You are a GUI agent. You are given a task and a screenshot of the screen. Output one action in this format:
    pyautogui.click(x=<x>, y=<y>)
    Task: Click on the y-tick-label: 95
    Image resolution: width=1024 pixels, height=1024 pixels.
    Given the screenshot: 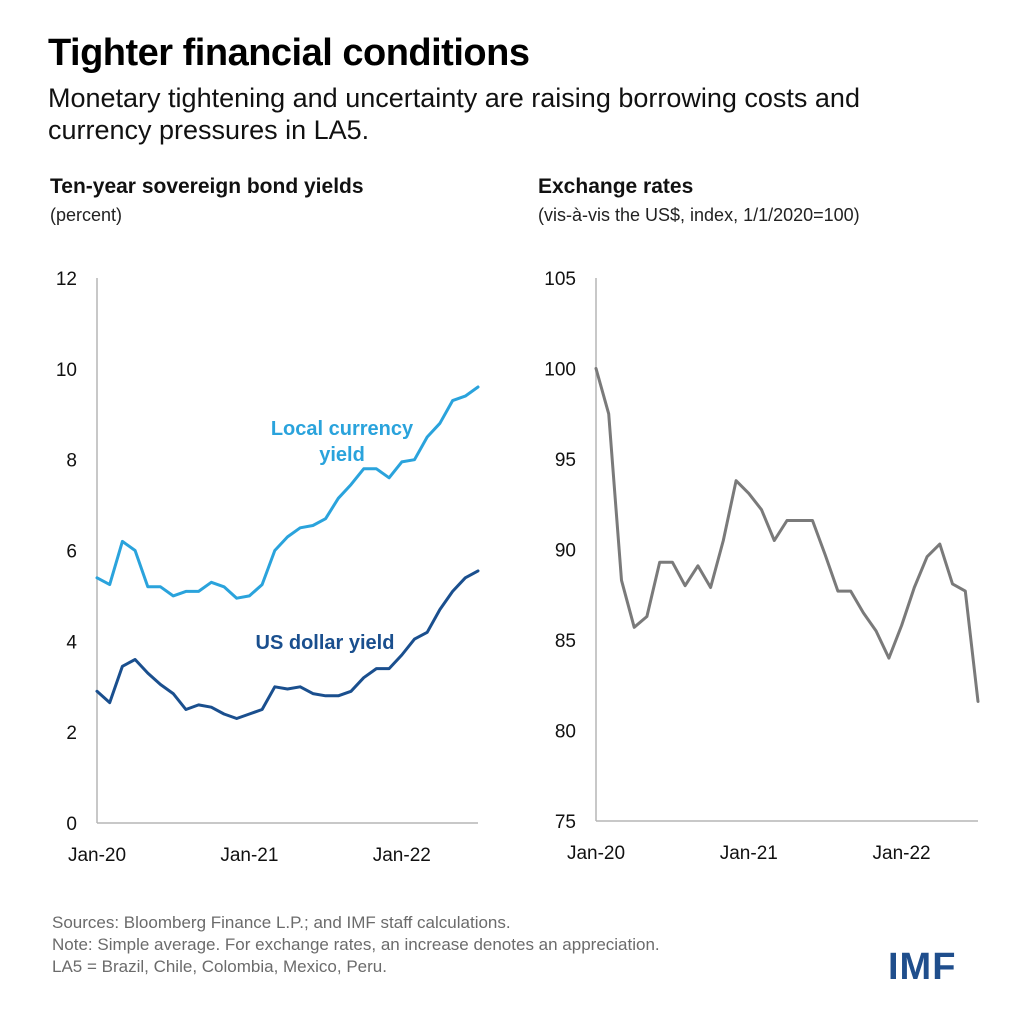 What is the action you would take?
    pyautogui.click(x=565, y=460)
    